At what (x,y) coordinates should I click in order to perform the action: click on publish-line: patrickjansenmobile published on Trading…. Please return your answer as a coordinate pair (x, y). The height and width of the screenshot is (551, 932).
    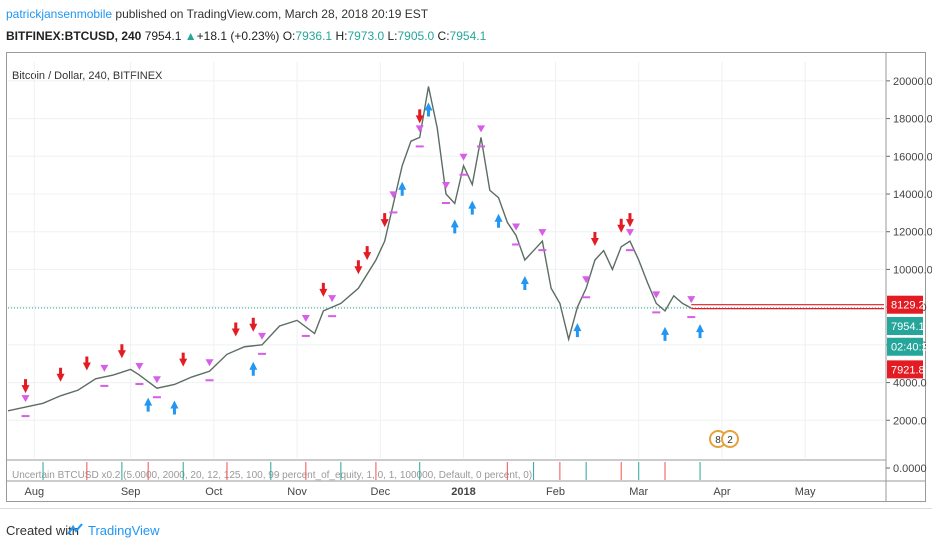
    Looking at the image, I should click on (217, 14).